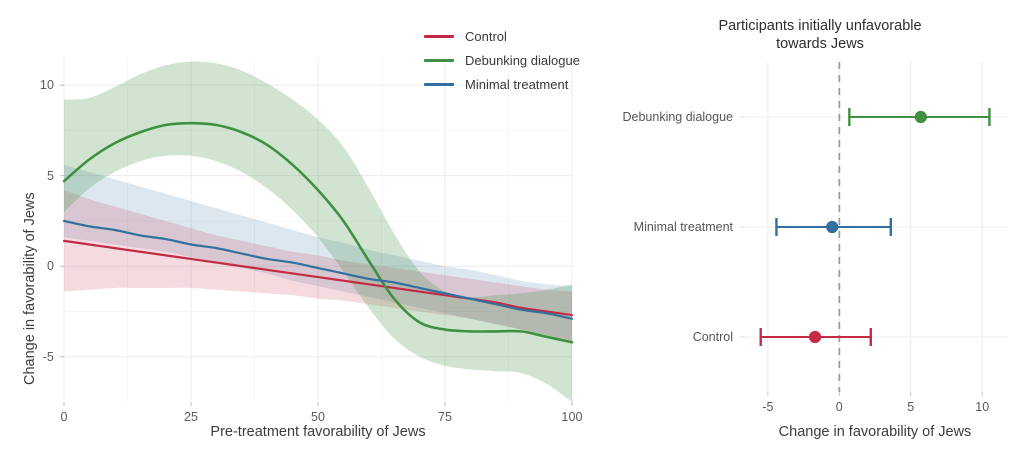 The width and height of the screenshot is (1020, 451). Describe the element at coordinates (50, 175) in the screenshot. I see `left-panel-y-tick: 5` at that location.